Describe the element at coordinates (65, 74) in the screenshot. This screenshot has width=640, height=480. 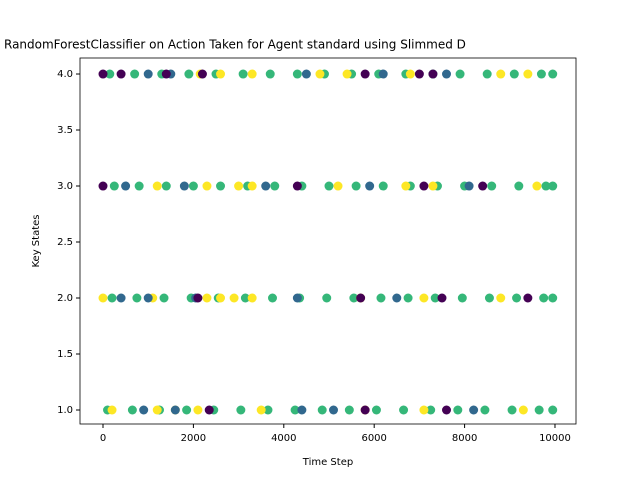
I see `y-tick-label: 4.0` at that location.